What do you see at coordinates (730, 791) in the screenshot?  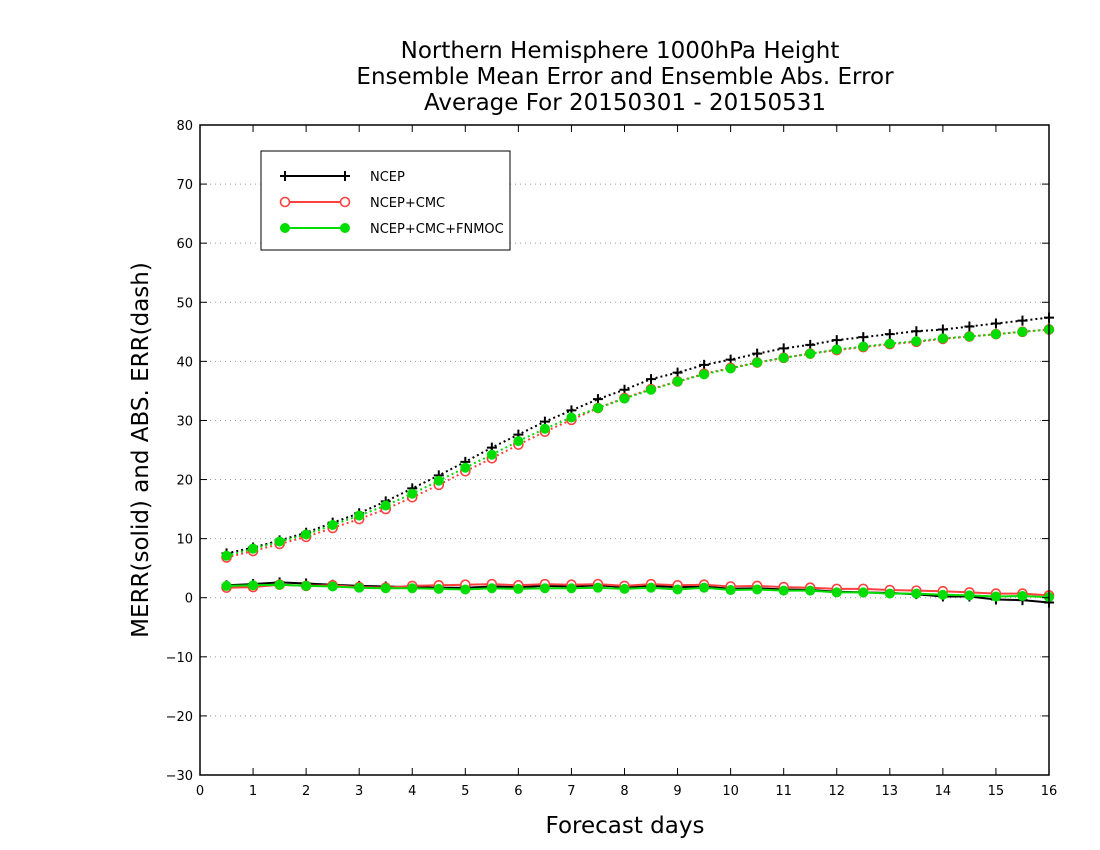 I see `x-tick-label: 10` at bounding box center [730, 791].